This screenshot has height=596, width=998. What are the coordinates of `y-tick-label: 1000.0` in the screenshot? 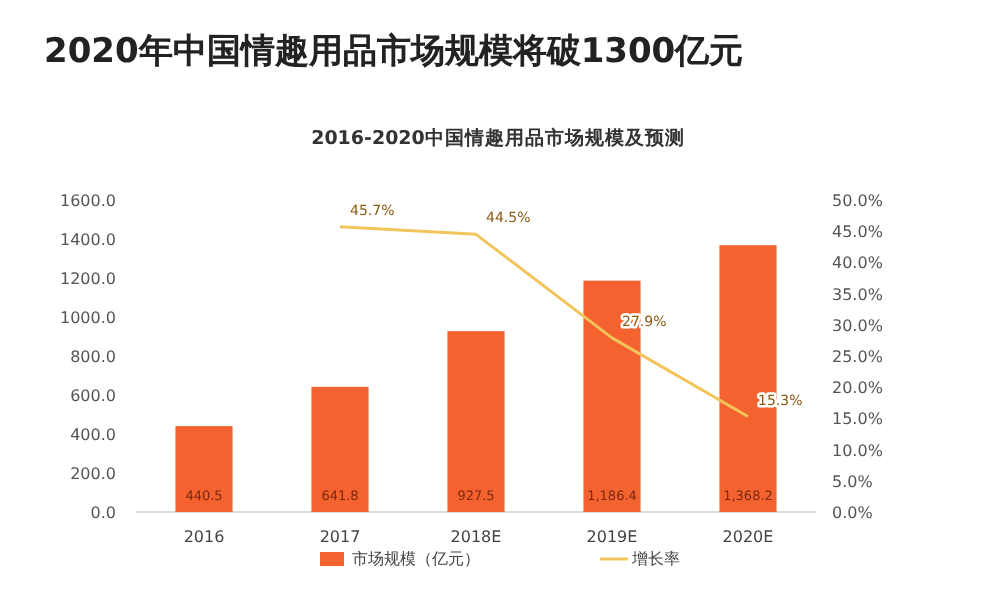 It's located at (88, 318).